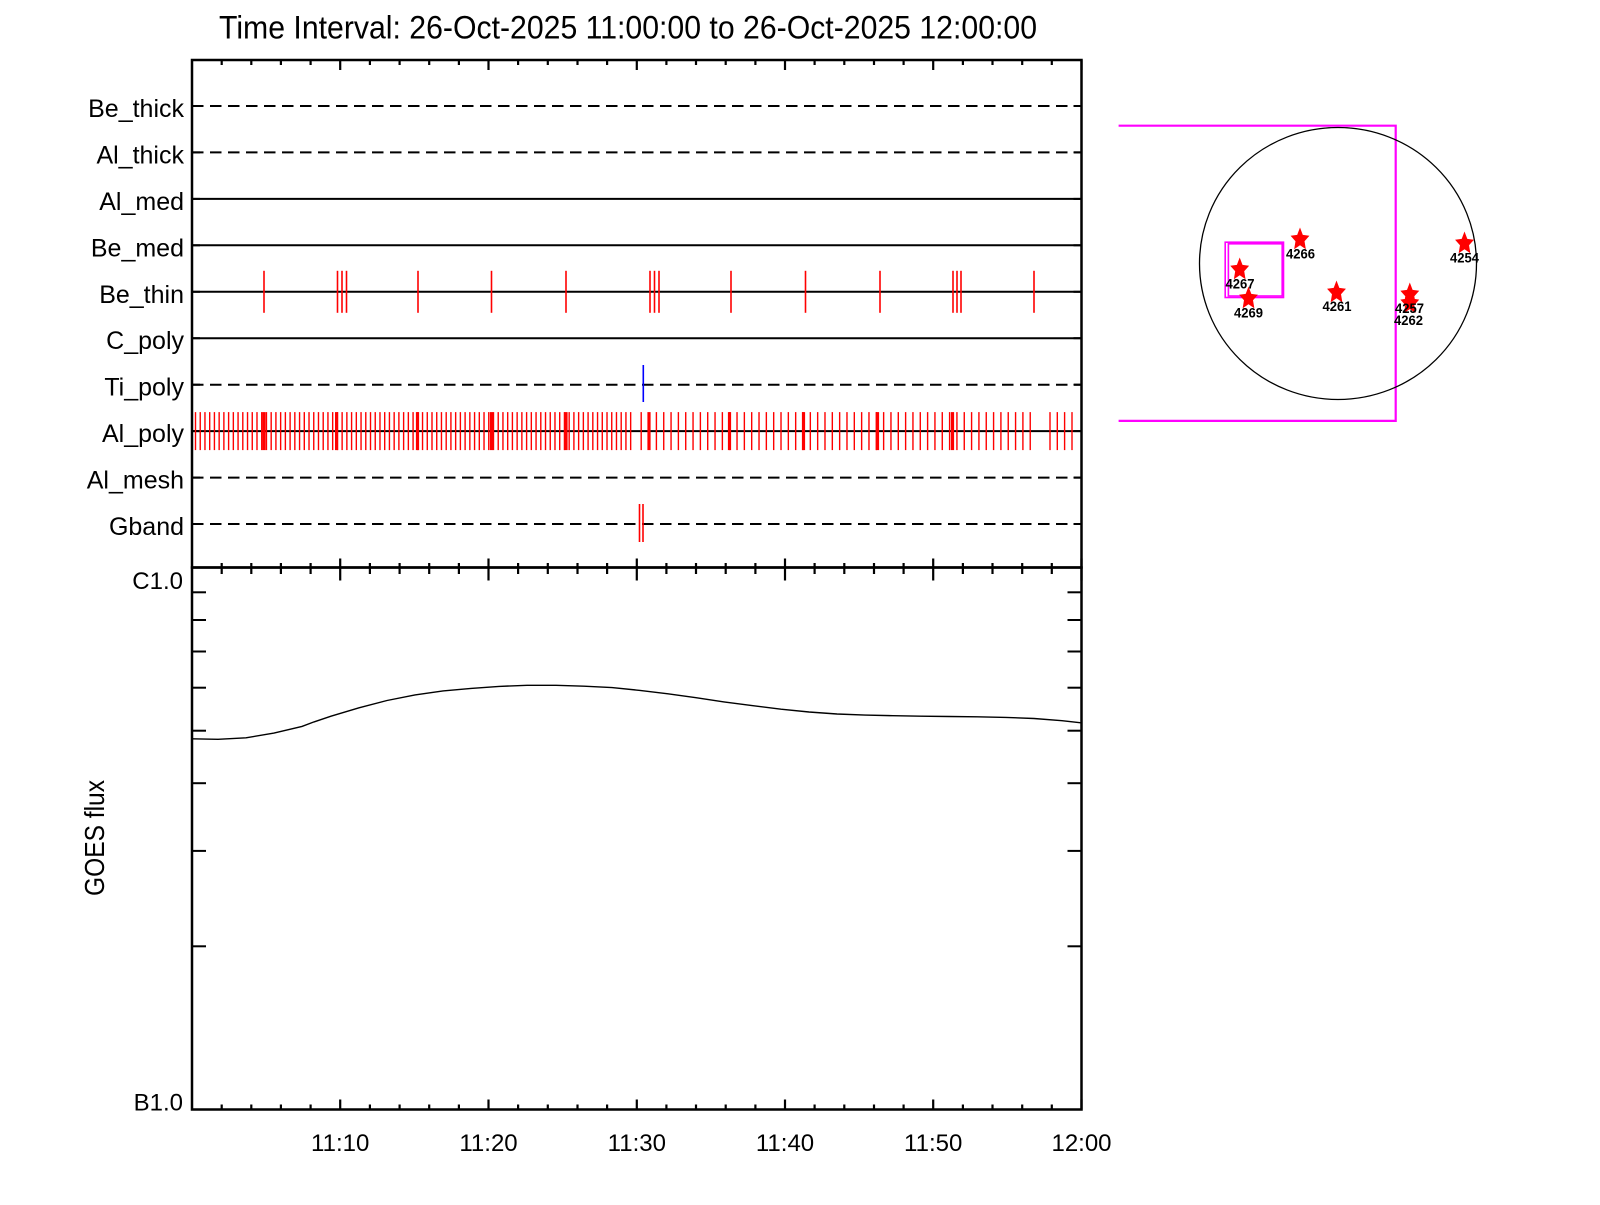 This screenshot has height=1205, width=1600. Describe the element at coordinates (1409, 308) in the screenshot. I see `svg-text: 4257` at that location.